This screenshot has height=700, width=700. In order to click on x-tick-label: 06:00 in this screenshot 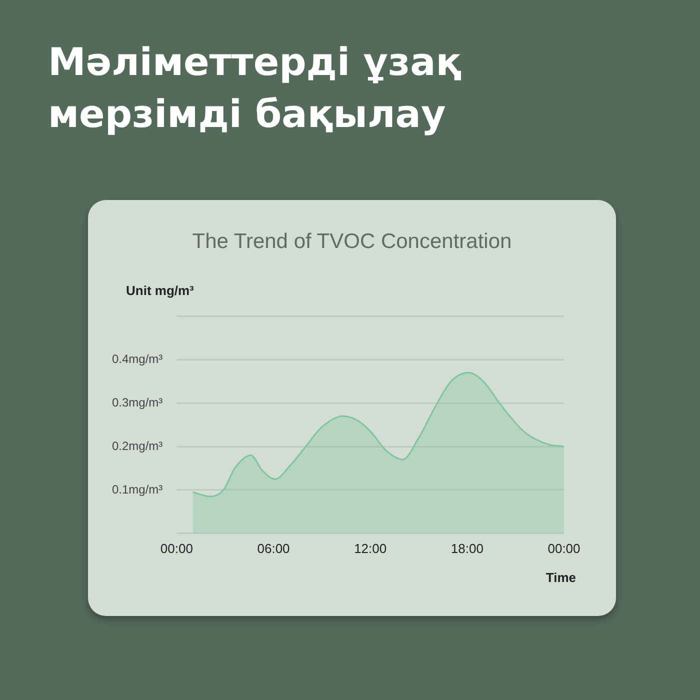, I will do `click(273, 548)`.